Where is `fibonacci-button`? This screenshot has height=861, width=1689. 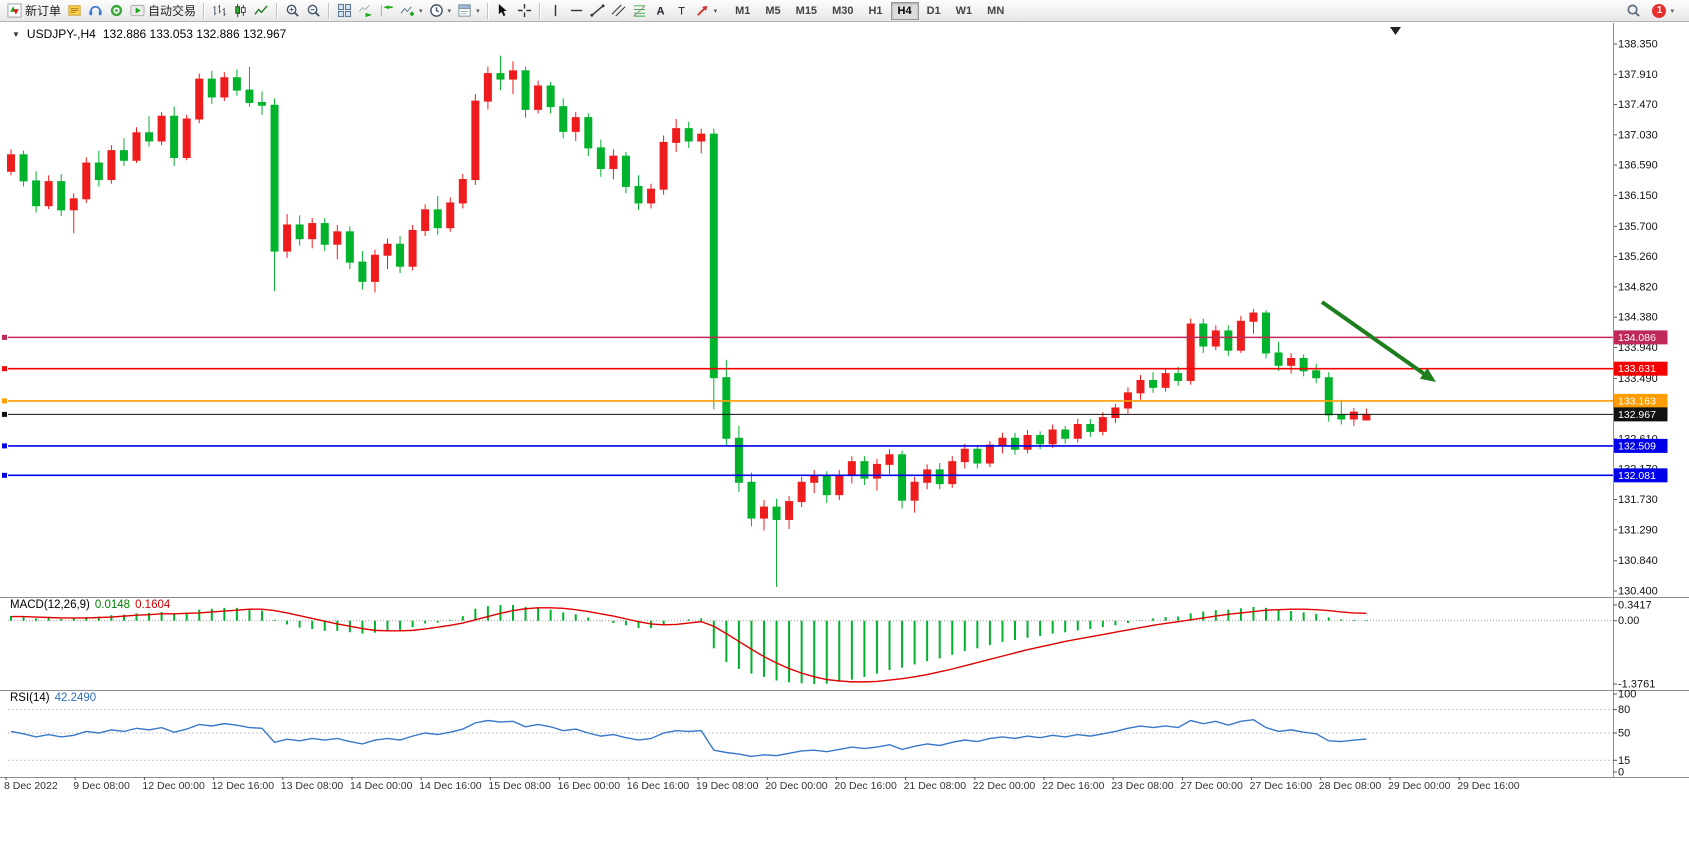
fibonacci-button is located at coordinates (639, 11).